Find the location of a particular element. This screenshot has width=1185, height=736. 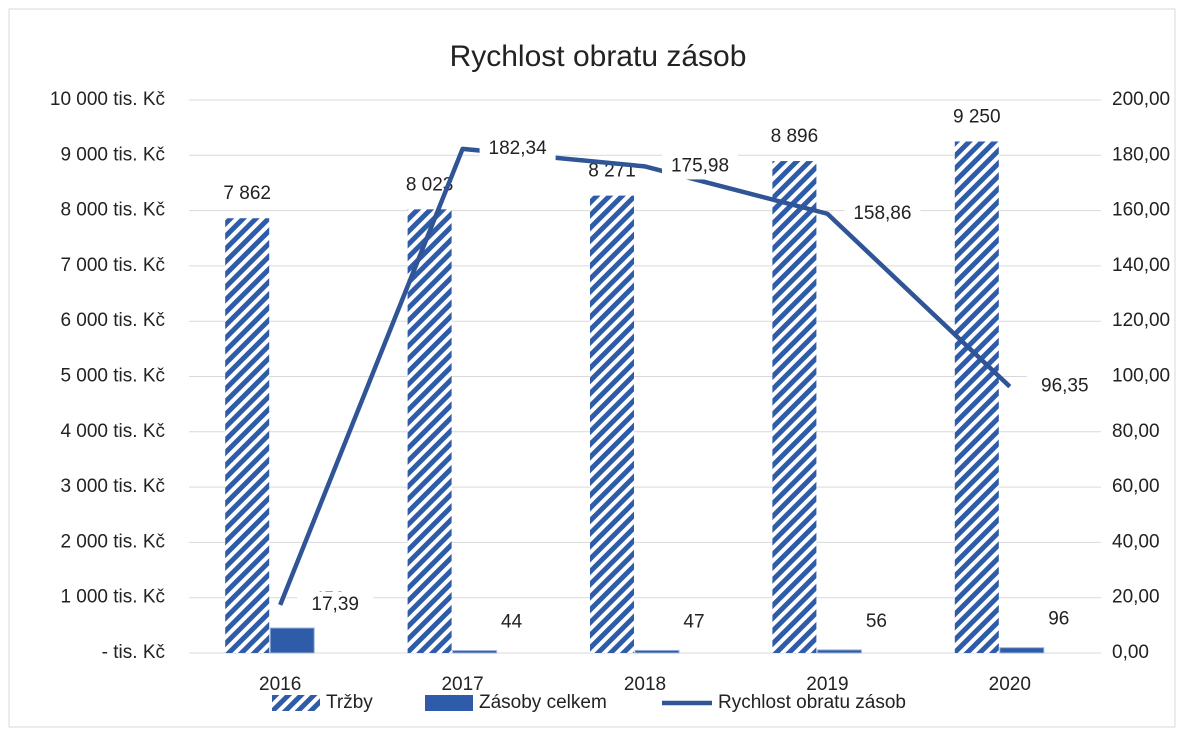

y-tick-label: 3 000 tis. Kč is located at coordinates (112, 486).